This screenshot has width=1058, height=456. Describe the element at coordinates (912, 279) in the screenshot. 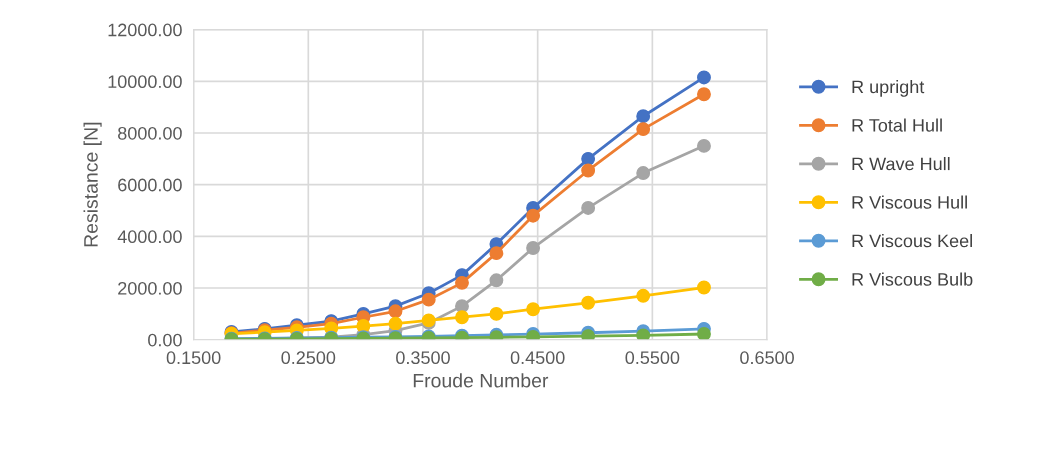

I see `legend-label: R Viscous Bulb` at that location.